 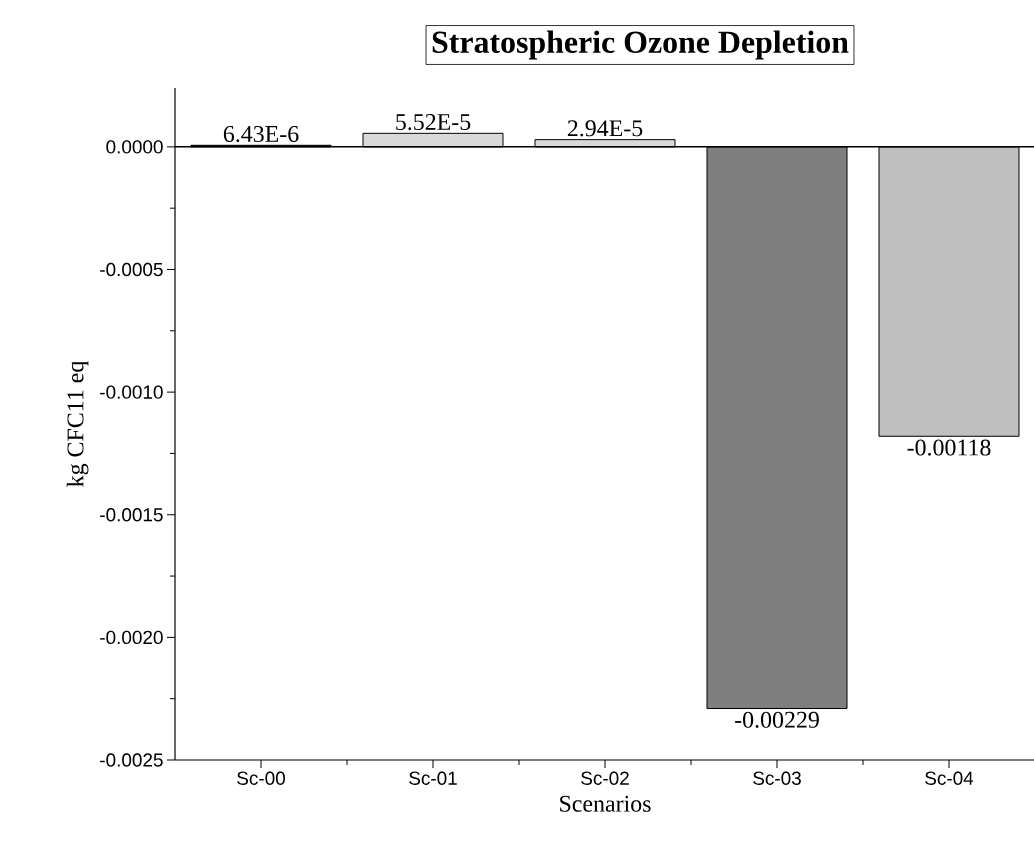 I want to click on data-label: -0.00118, so click(x=949, y=447).